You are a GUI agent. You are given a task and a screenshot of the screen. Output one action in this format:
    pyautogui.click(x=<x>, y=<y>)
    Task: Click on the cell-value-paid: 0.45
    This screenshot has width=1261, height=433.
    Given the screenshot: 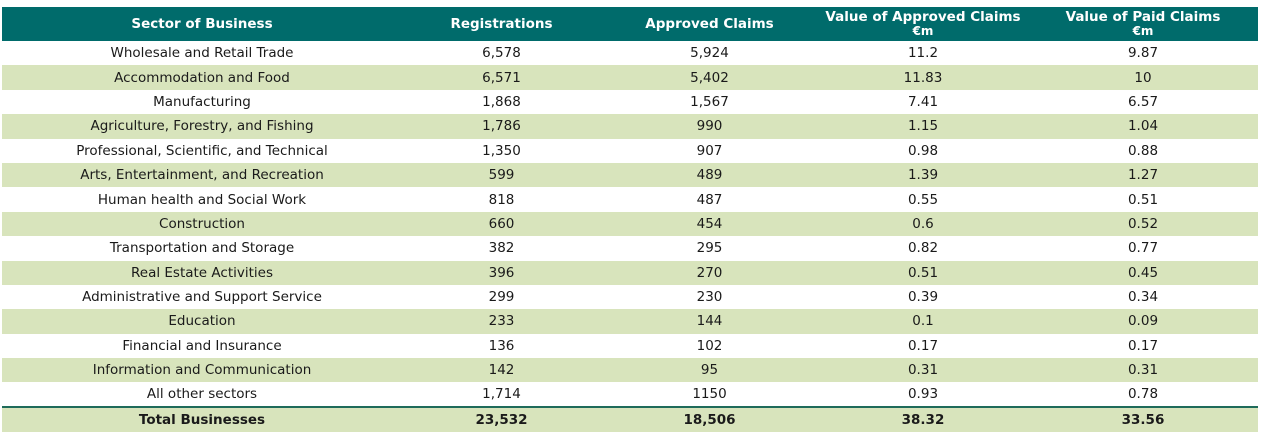 What is the action you would take?
    pyautogui.click(x=1143, y=272)
    